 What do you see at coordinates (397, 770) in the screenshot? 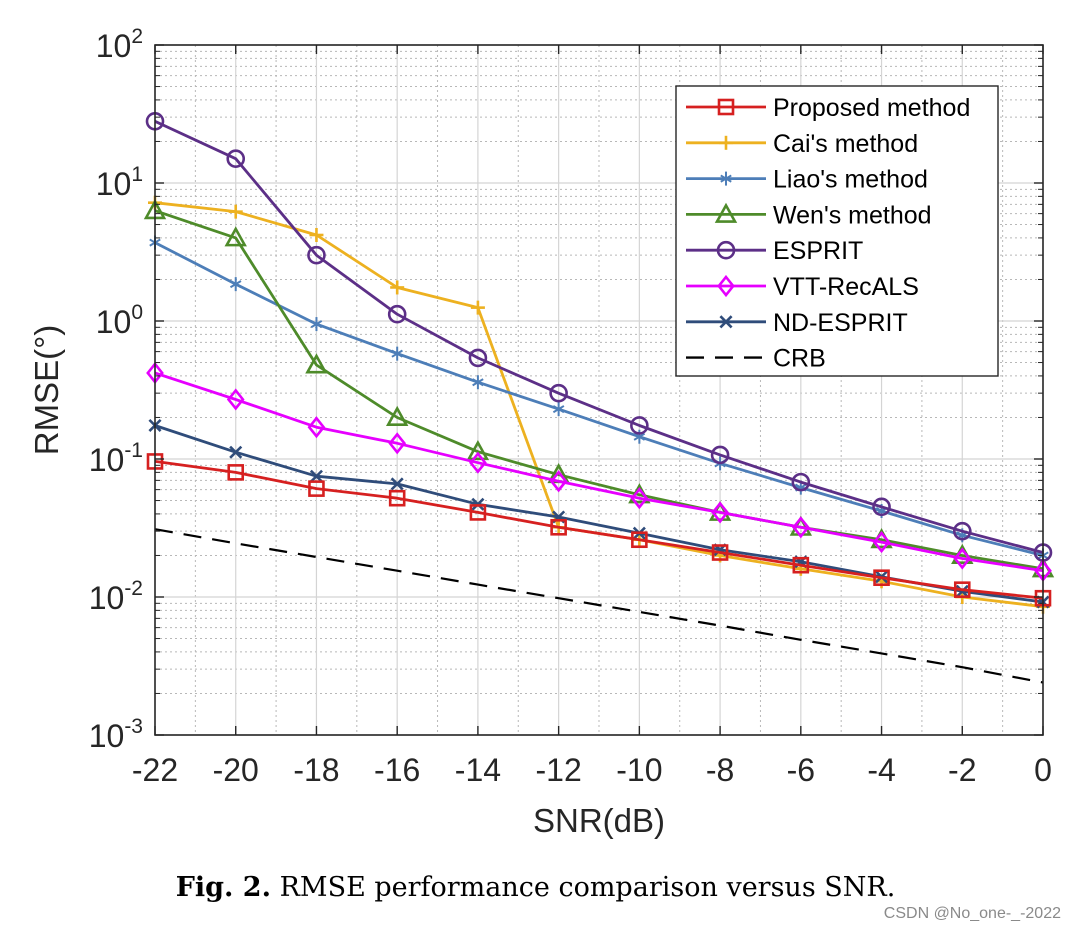
I see `x-tick-label: -16` at bounding box center [397, 770].